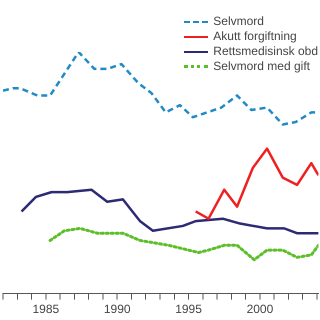  What do you see at coordinates (261, 66) in the screenshot?
I see `legend-label: Selvmord med gift` at bounding box center [261, 66].